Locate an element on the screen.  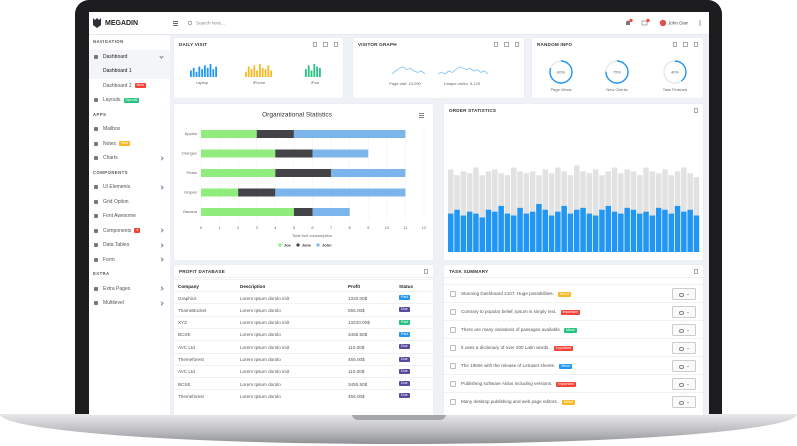
sidebar-item: Extra Pages is located at coordinates (129, 289).